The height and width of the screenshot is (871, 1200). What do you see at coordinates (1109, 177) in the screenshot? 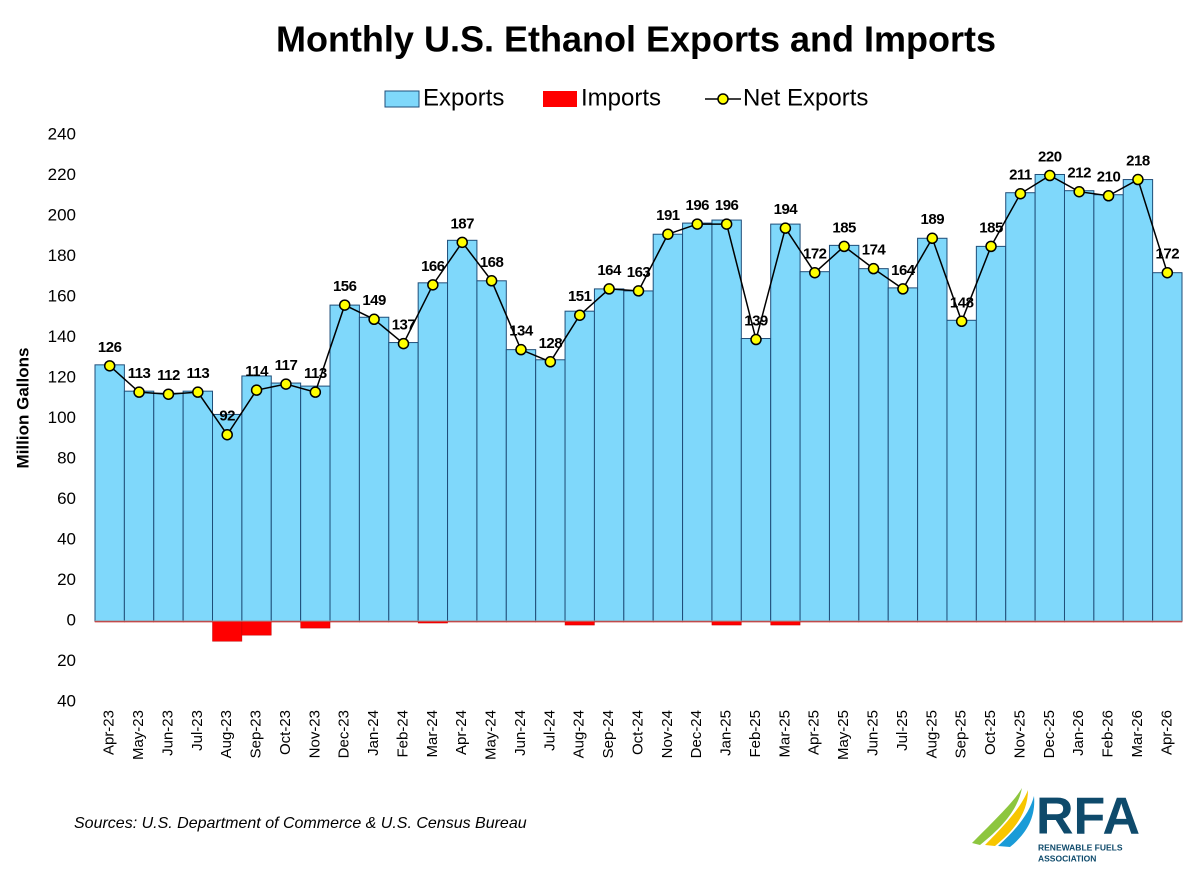
I see `data-label: 210` at bounding box center [1109, 177].